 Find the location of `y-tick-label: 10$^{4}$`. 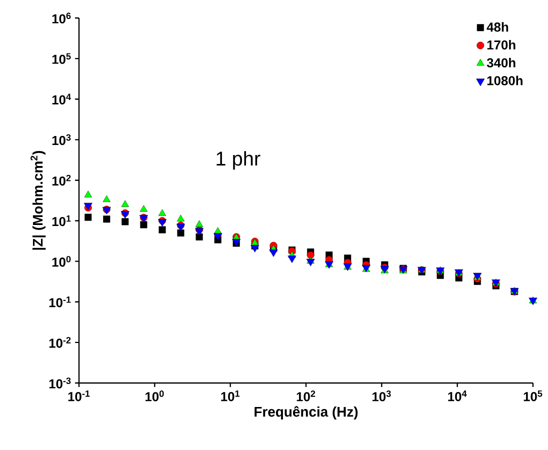

y-tick-label: 10$^{4}$ is located at coordinates (61, 99).